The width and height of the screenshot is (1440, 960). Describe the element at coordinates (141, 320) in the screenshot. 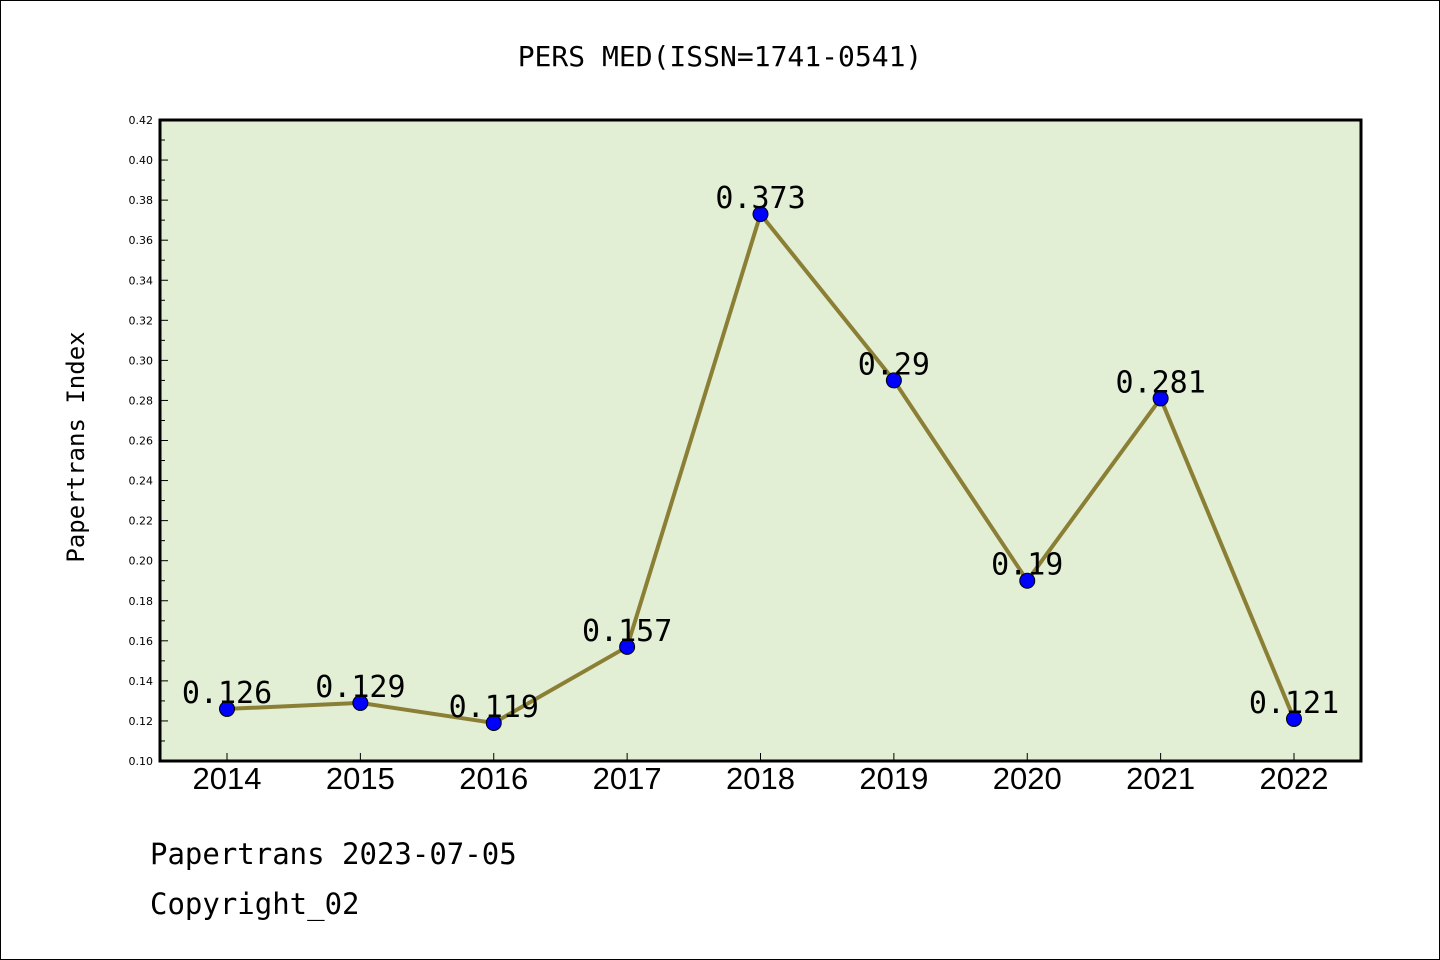

I see `y-tick-label: 0.32` at that location.